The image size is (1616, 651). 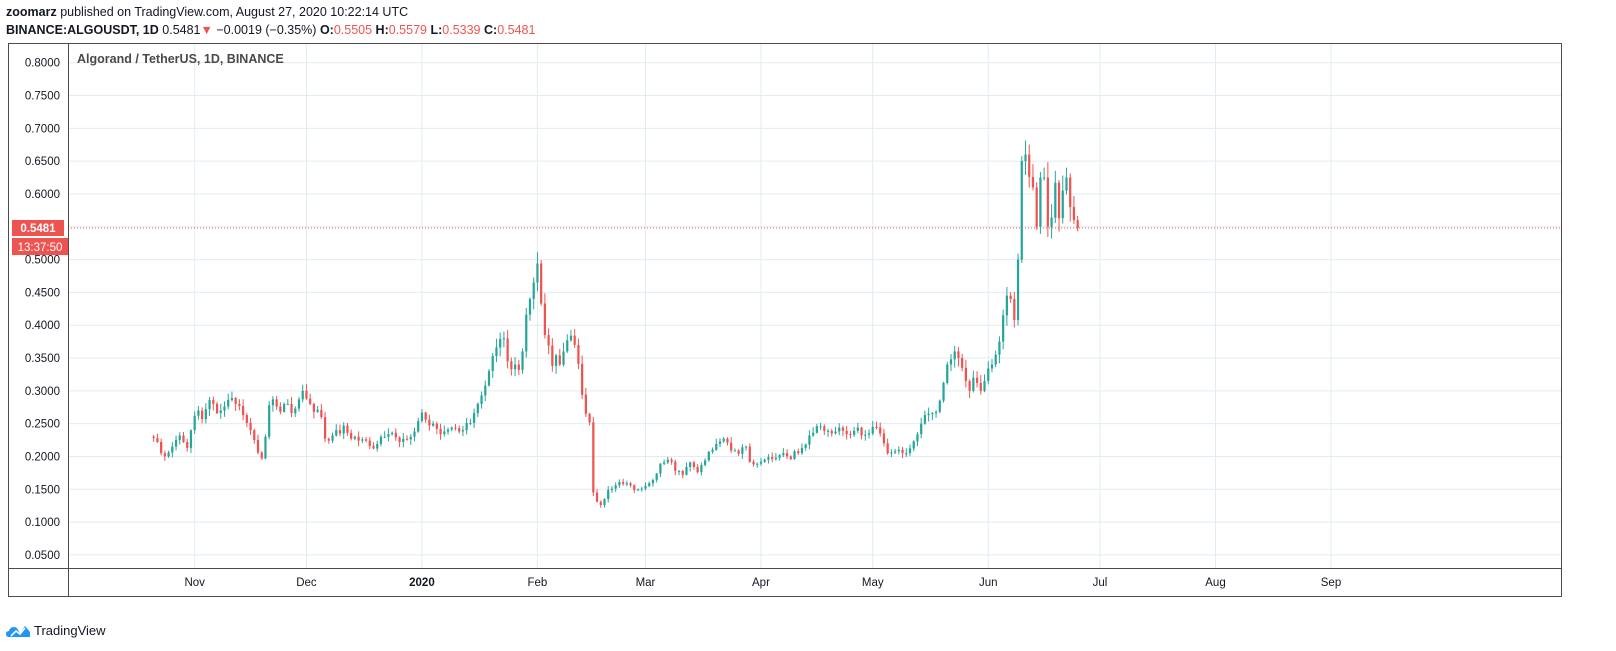 What do you see at coordinates (42, 195) in the screenshot?
I see `y-tick-label: 0.6000` at bounding box center [42, 195].